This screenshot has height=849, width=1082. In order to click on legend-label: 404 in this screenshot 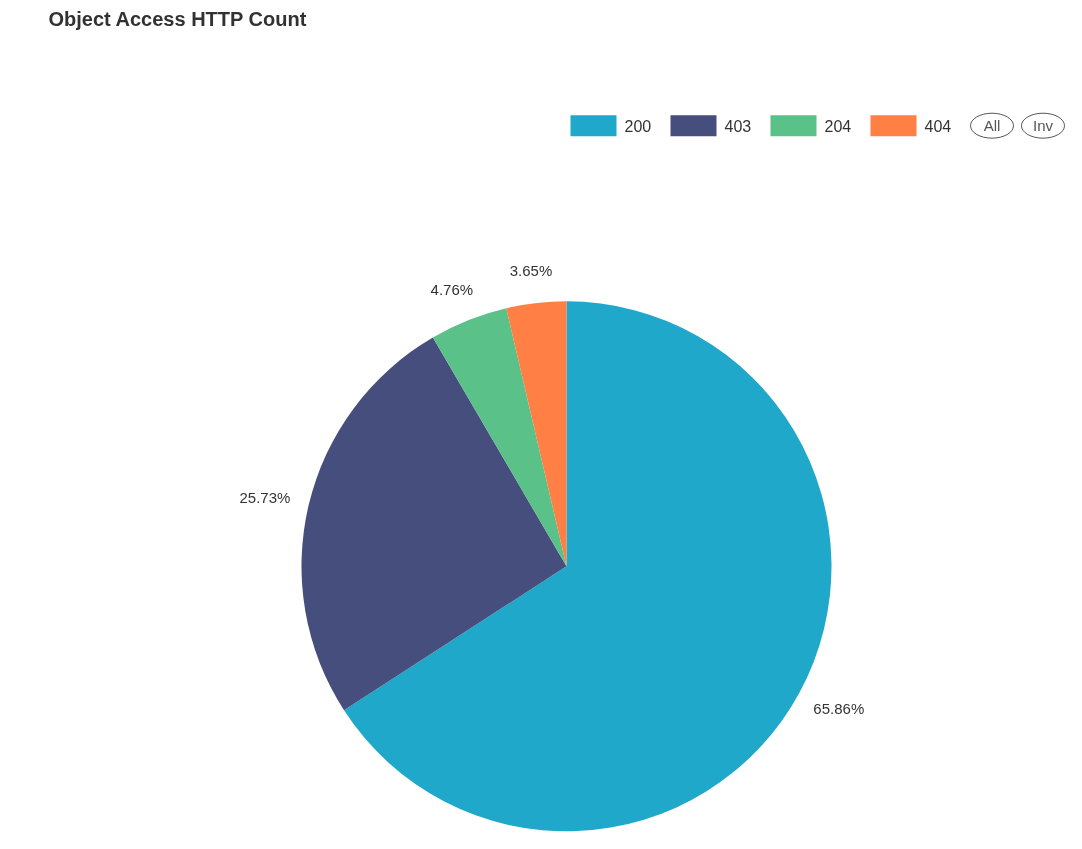, I will do `click(938, 126)`.